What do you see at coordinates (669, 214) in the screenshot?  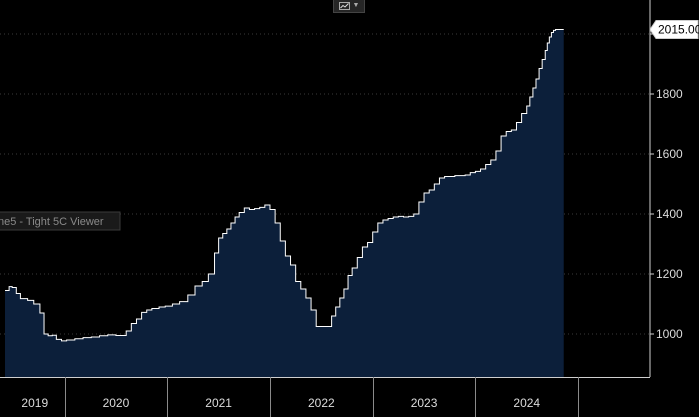 I see `y-tick-label-1400: 1400` at bounding box center [669, 214].